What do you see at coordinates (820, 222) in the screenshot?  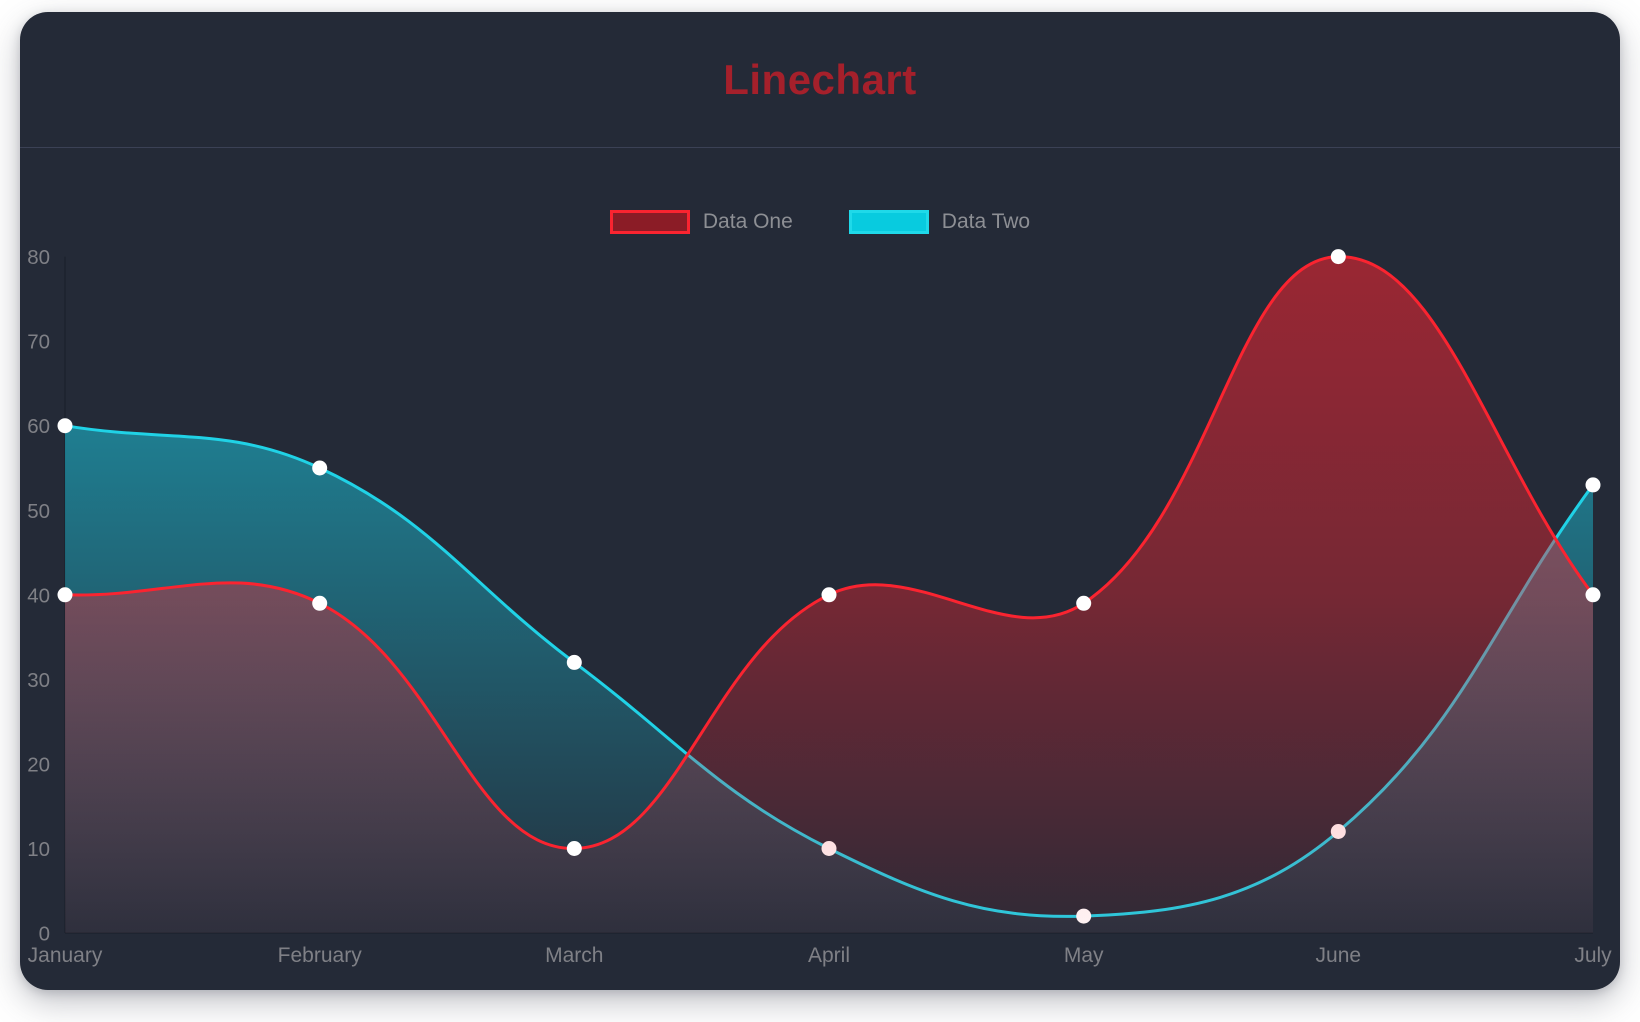 I see `legend: Data One Data Two` at bounding box center [820, 222].